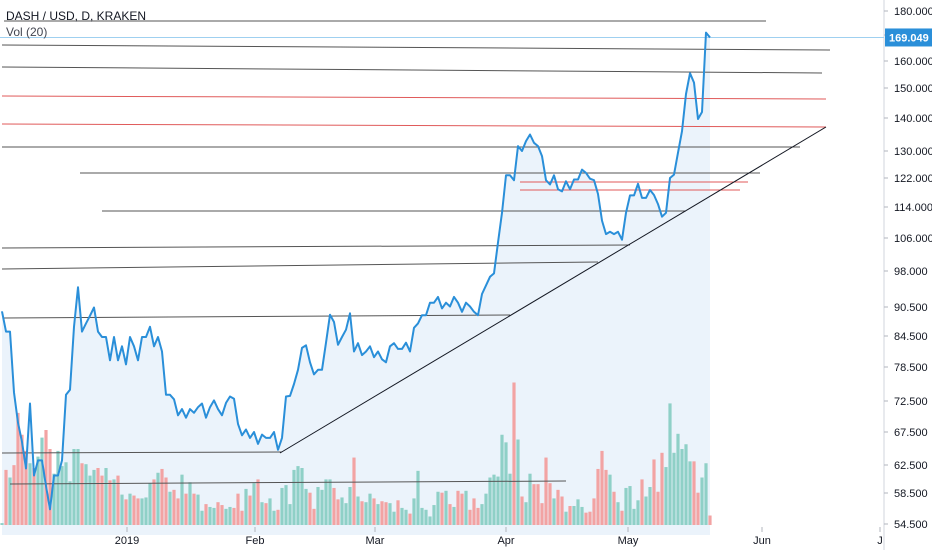 The width and height of the screenshot is (932, 555). I want to click on x-tick-label: 2019, so click(127, 541).